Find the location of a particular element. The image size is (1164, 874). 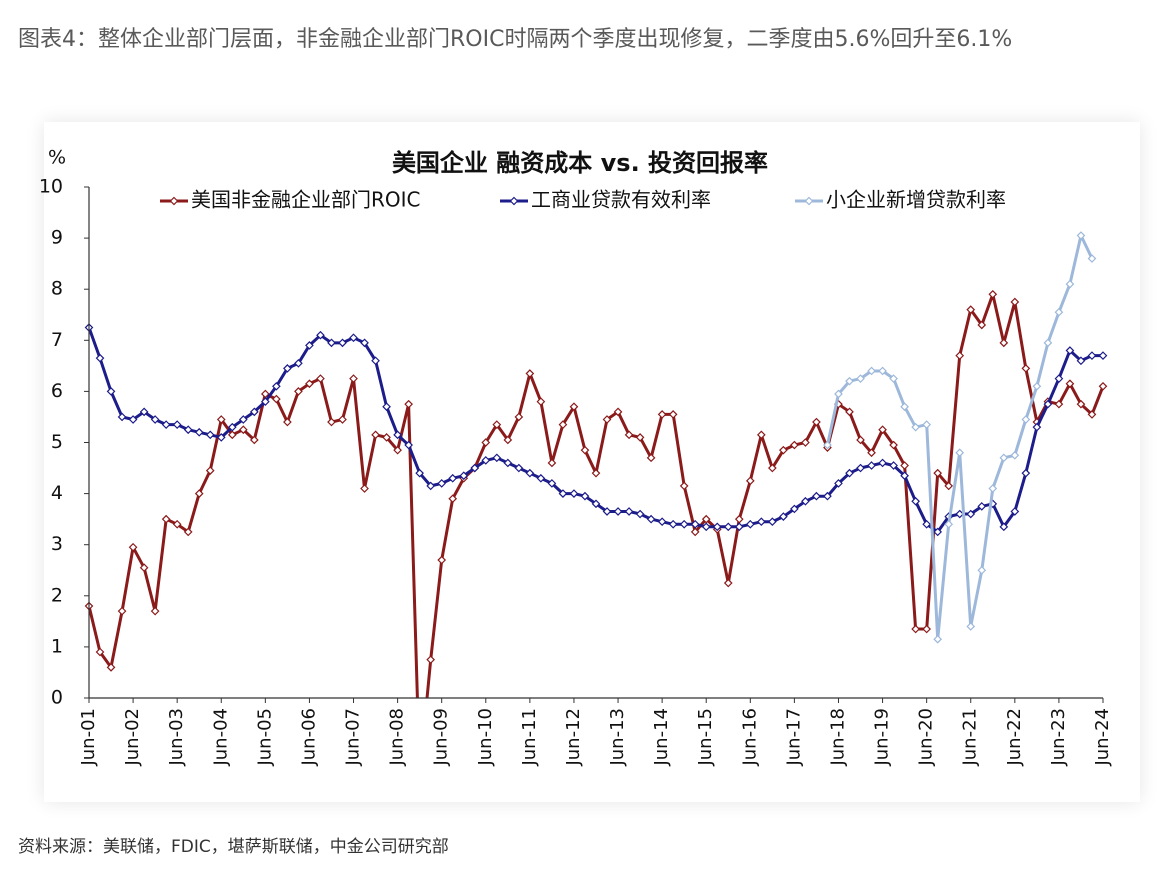

x-tick-label: Jun-03 is located at coordinates (176, 737).